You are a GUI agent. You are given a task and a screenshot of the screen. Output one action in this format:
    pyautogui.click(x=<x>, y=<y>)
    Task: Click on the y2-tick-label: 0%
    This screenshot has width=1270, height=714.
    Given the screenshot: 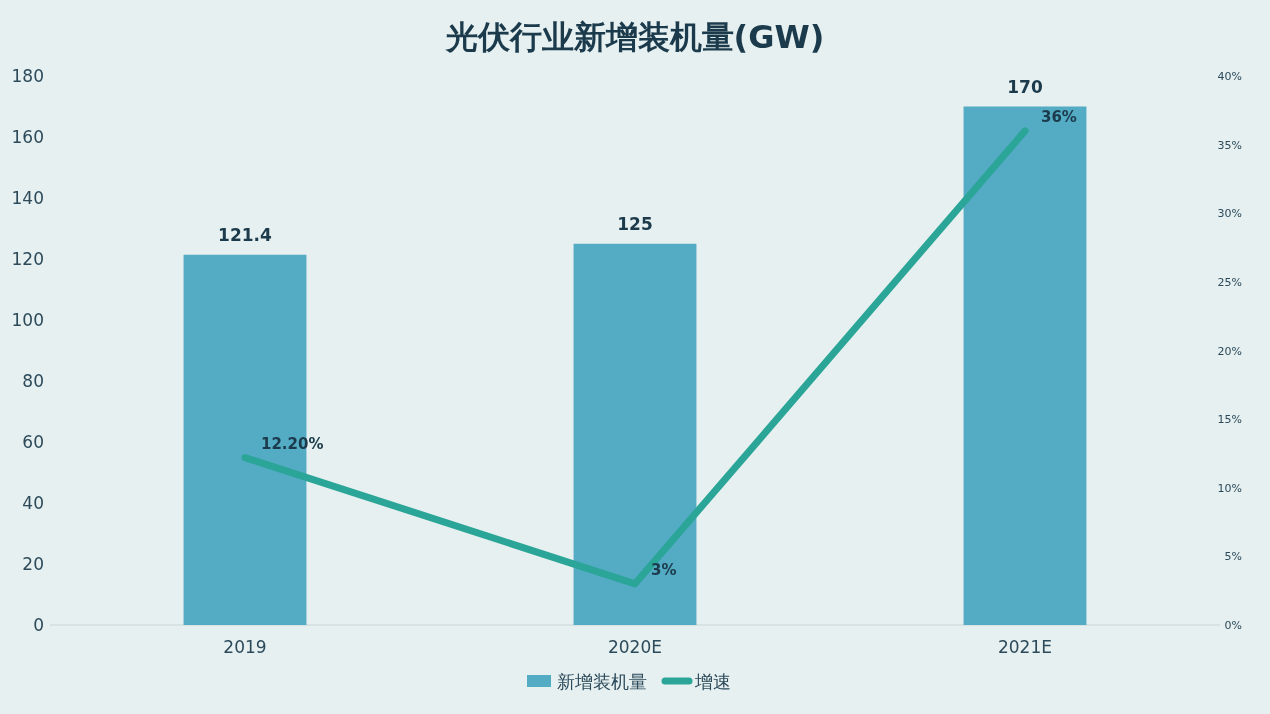 What is the action you would take?
    pyautogui.click(x=1233, y=625)
    